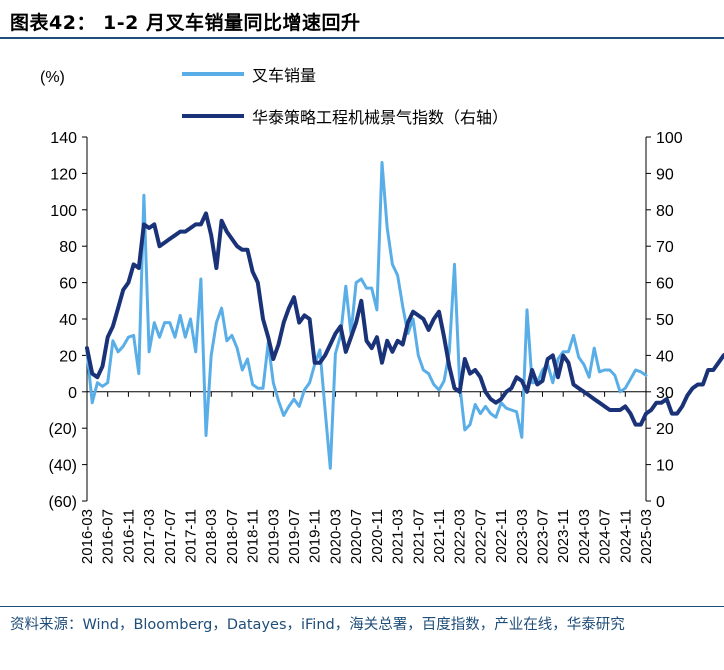 This screenshot has width=724, height=670. What do you see at coordinates (665, 174) in the screenshot?
I see `right-tick-label: 90` at bounding box center [665, 174].